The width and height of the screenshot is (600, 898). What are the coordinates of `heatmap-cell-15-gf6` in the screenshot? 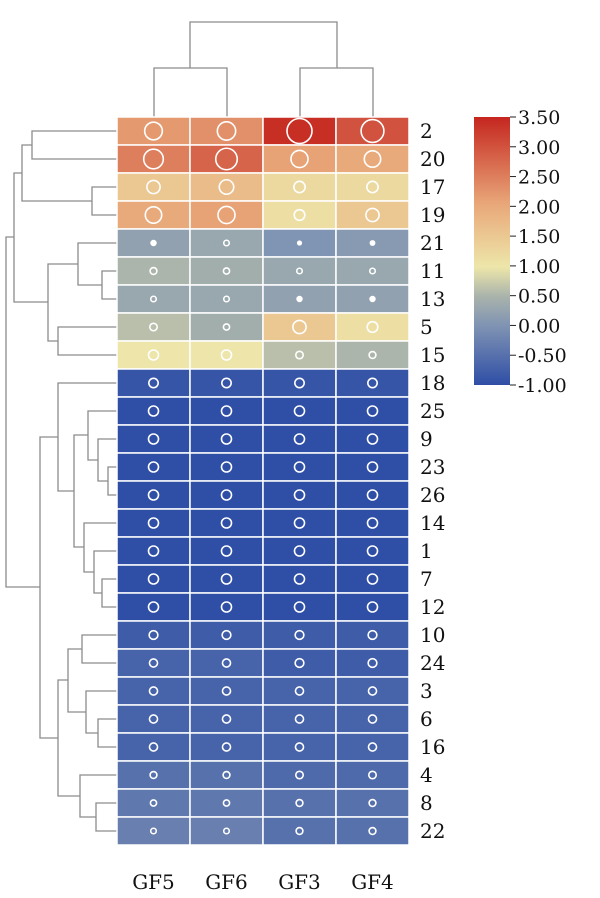 It's located at (226, 355).